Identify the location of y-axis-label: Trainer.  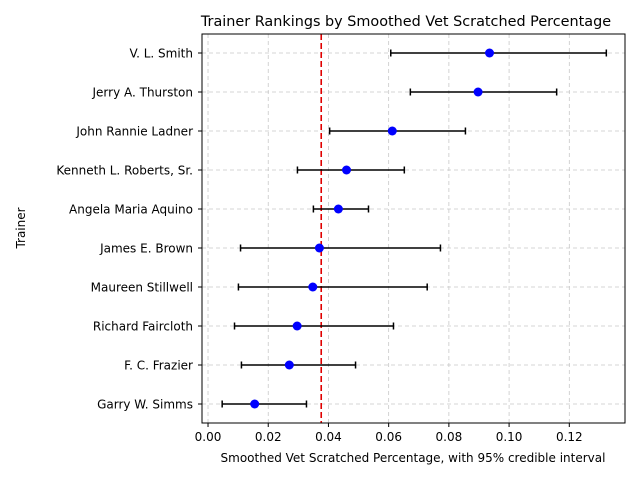
(21, 228).